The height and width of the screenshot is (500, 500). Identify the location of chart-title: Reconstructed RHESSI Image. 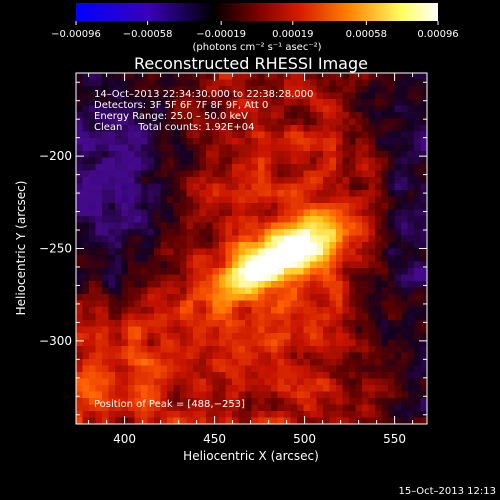
(251, 63).